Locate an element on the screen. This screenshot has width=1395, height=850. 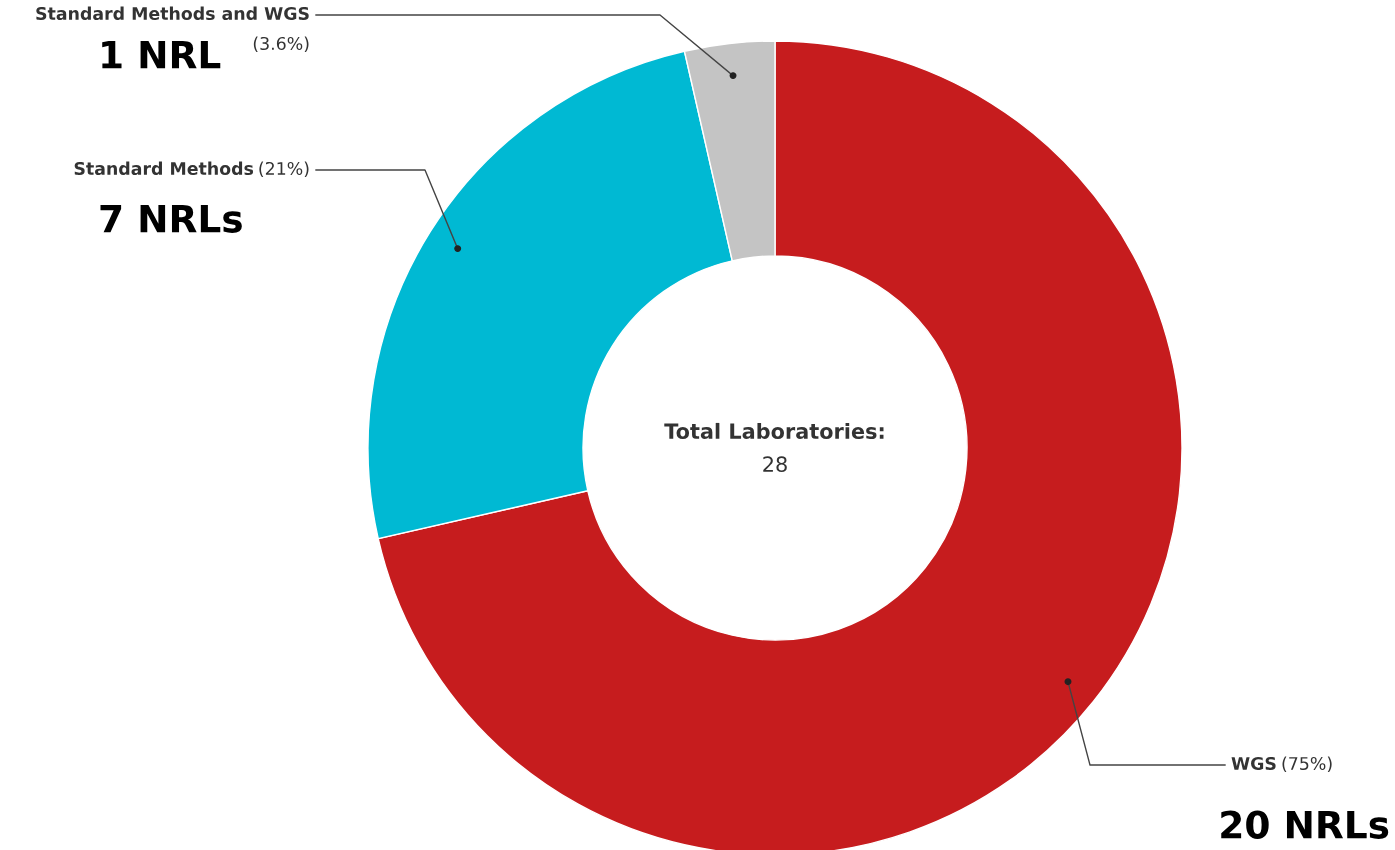
data-label: 7 NRLs is located at coordinates (171, 219).